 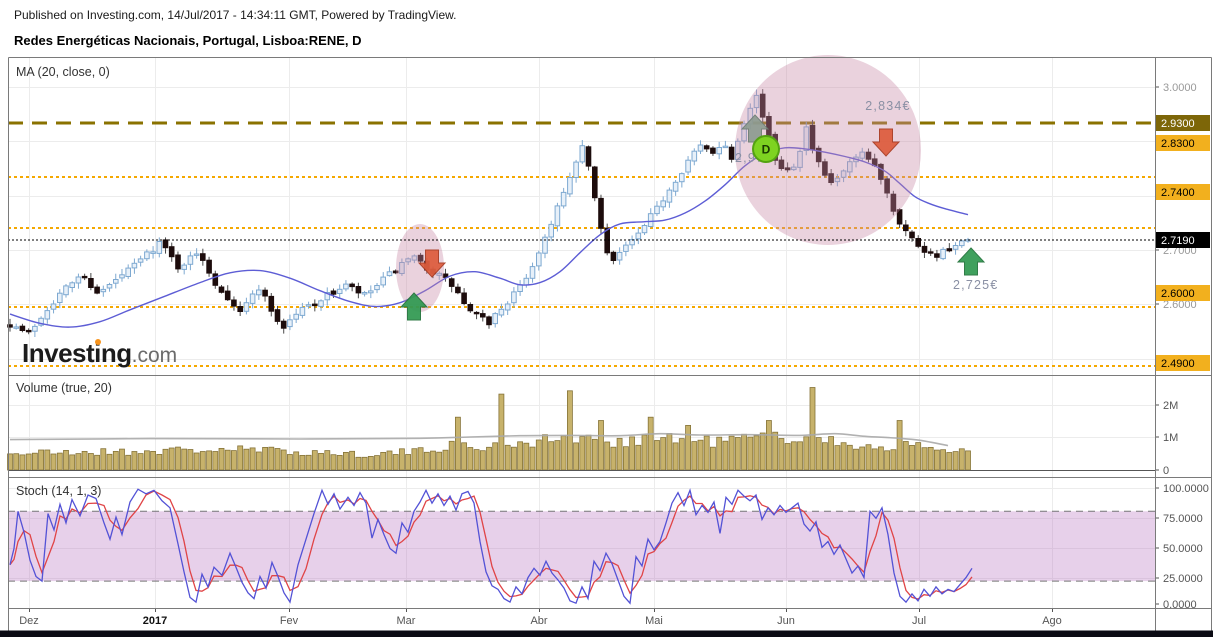 I want to click on volume-tick-label: 2M, so click(x=1170, y=406).